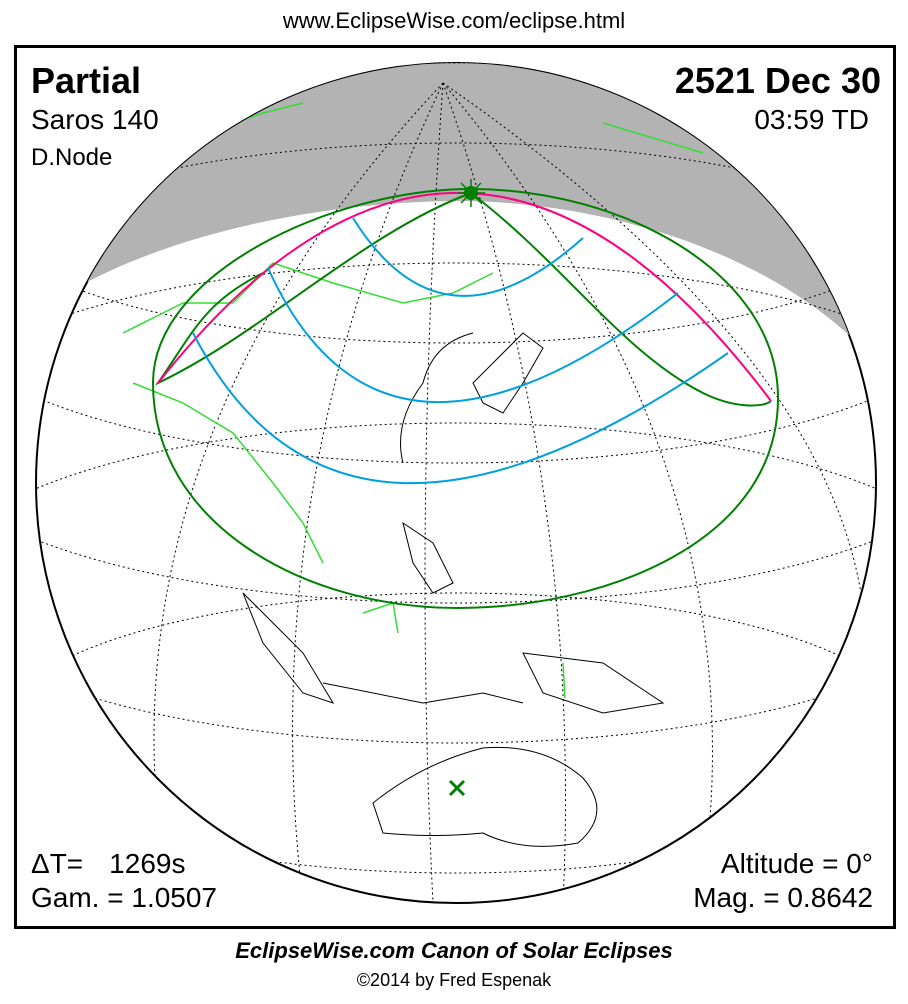 This screenshot has height=1004, width=908. What do you see at coordinates (777, 80) in the screenshot?
I see `eclipse-date: 2521 Dec 30` at bounding box center [777, 80].